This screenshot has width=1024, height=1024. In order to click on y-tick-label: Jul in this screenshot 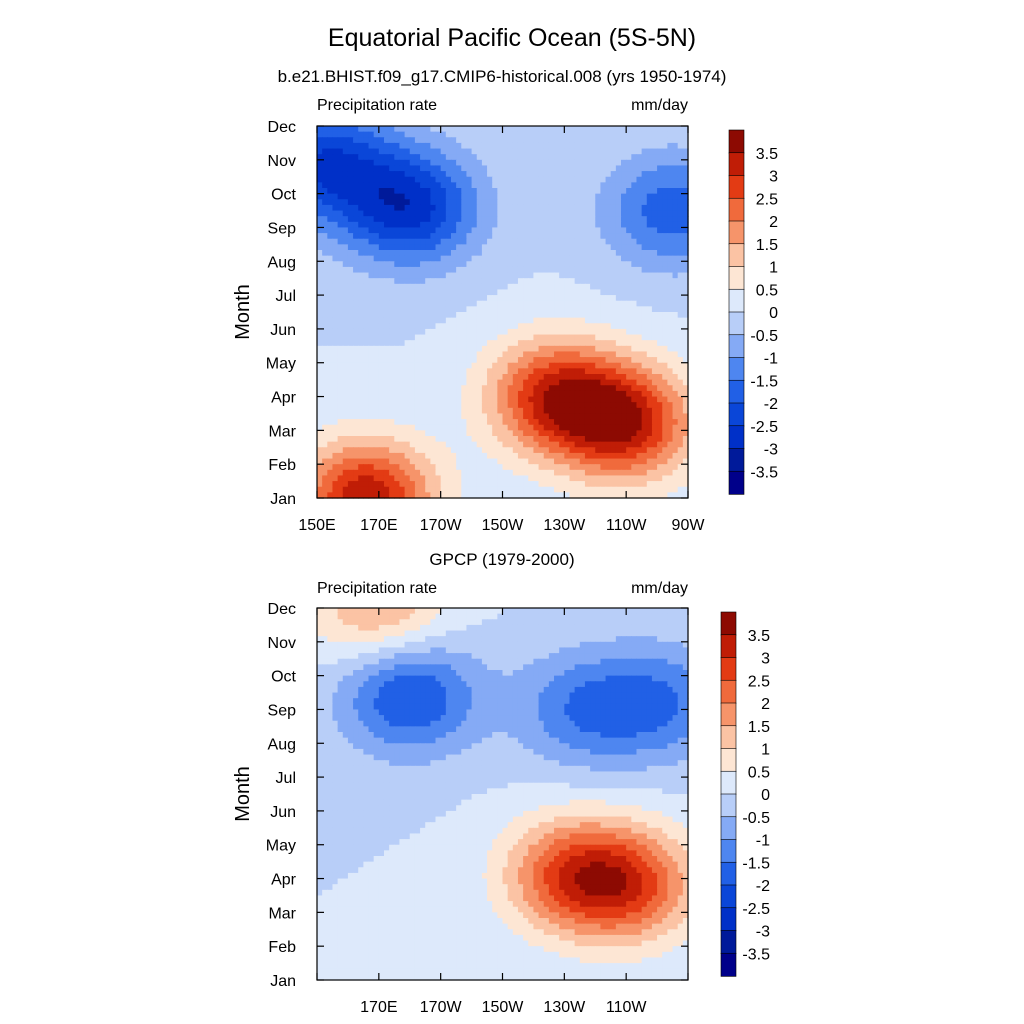, I will do `click(286, 296)`.